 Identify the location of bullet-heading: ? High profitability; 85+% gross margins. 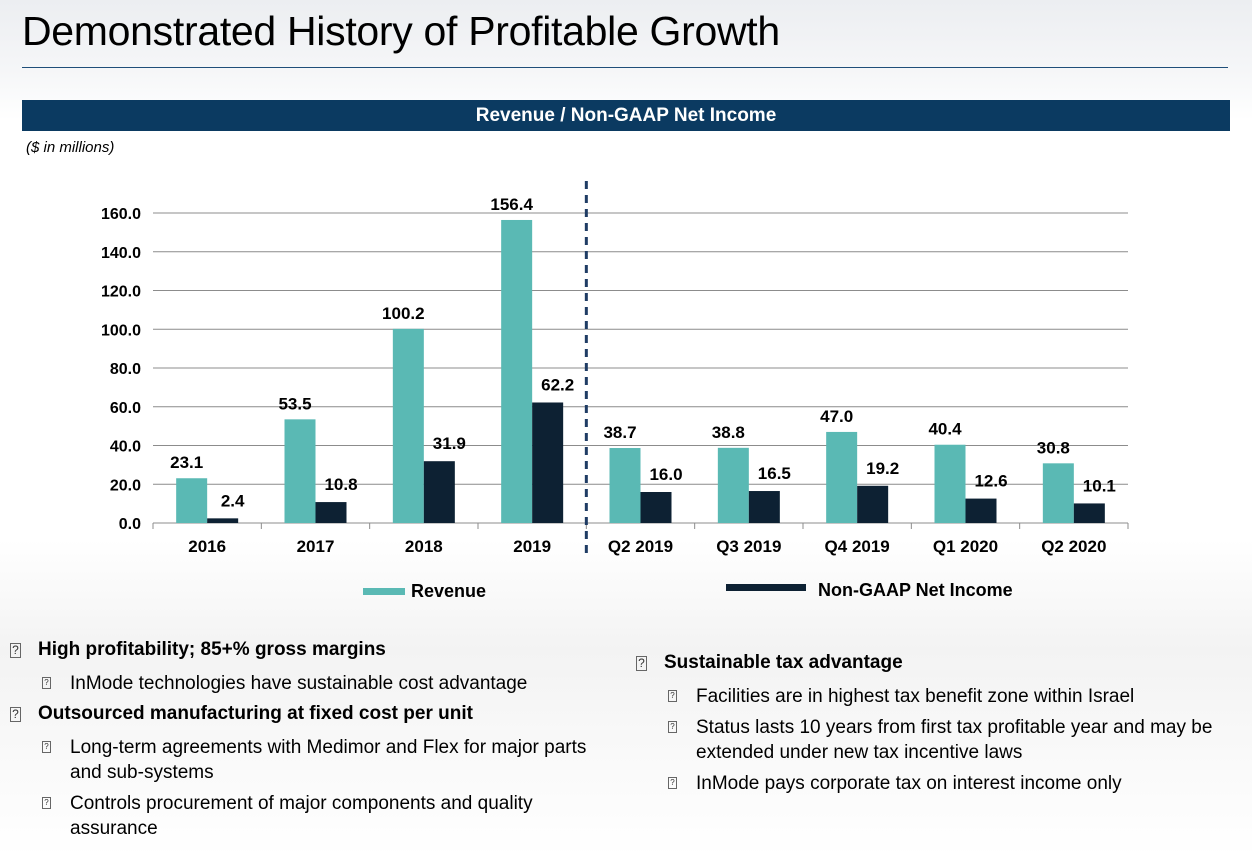
(306, 650).